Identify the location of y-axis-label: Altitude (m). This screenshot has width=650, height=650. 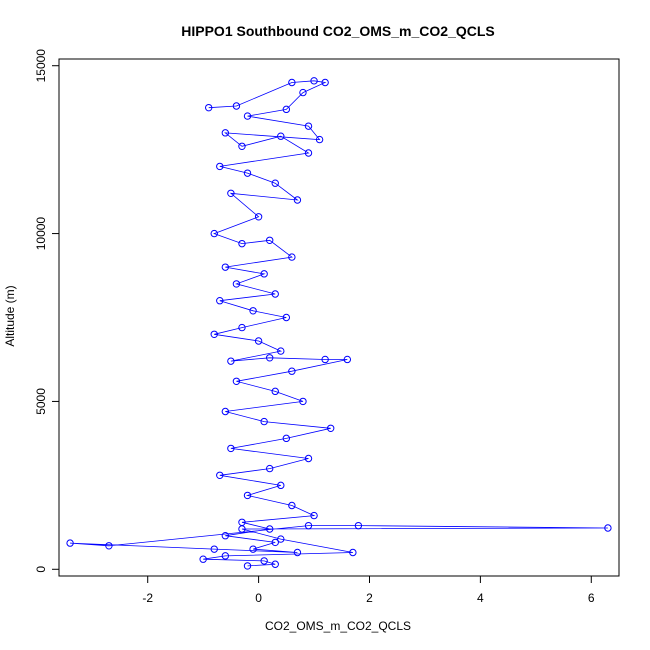
(10, 315).